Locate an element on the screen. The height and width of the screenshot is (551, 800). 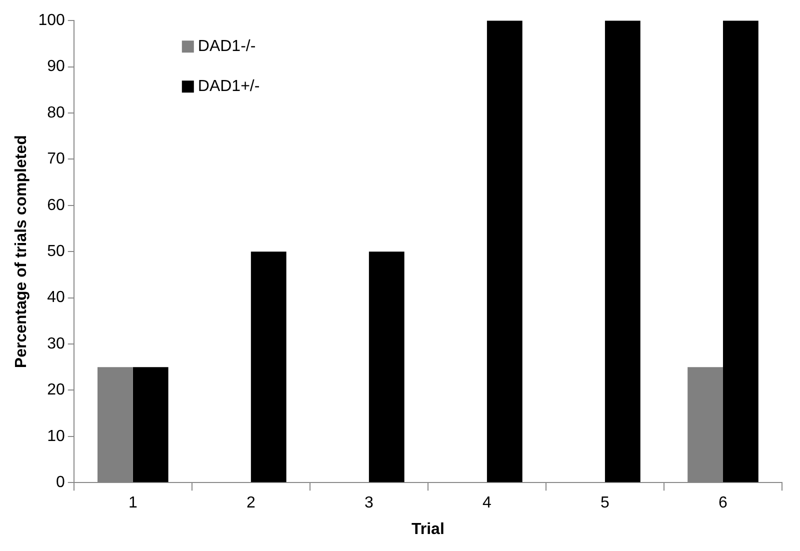
legend-label: DAD1-/- is located at coordinates (227, 47).